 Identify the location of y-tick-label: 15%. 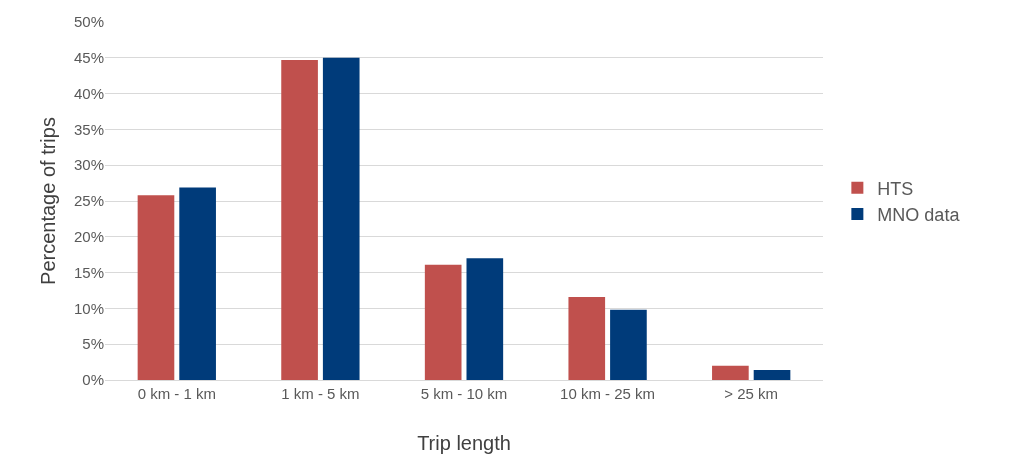
(88, 272).